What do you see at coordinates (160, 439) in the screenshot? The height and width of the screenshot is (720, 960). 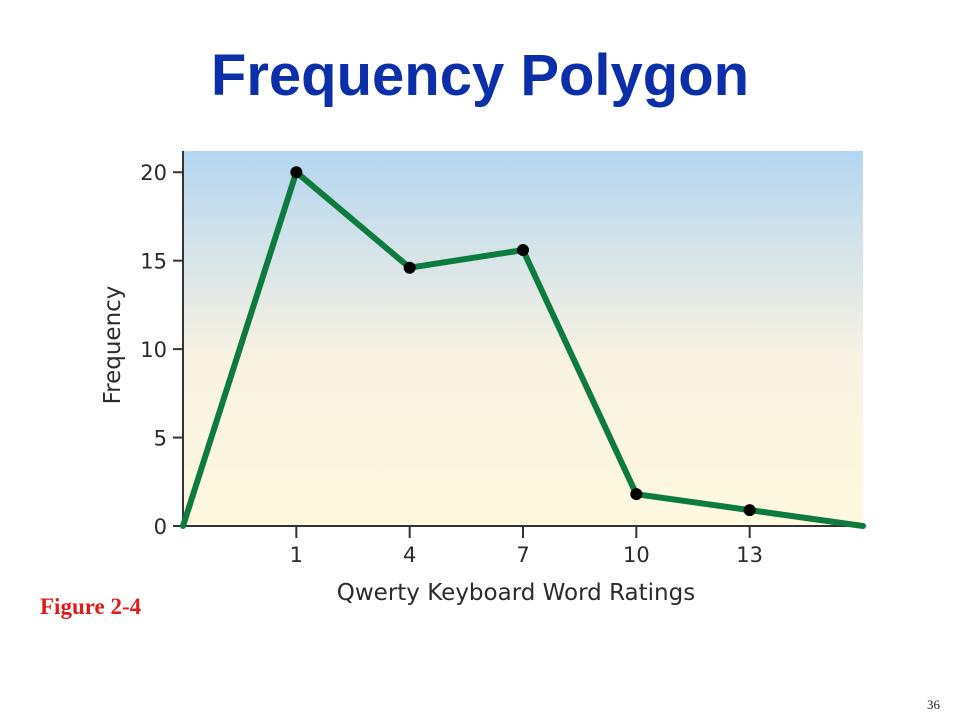 I see `y-tick-label: 5` at bounding box center [160, 439].